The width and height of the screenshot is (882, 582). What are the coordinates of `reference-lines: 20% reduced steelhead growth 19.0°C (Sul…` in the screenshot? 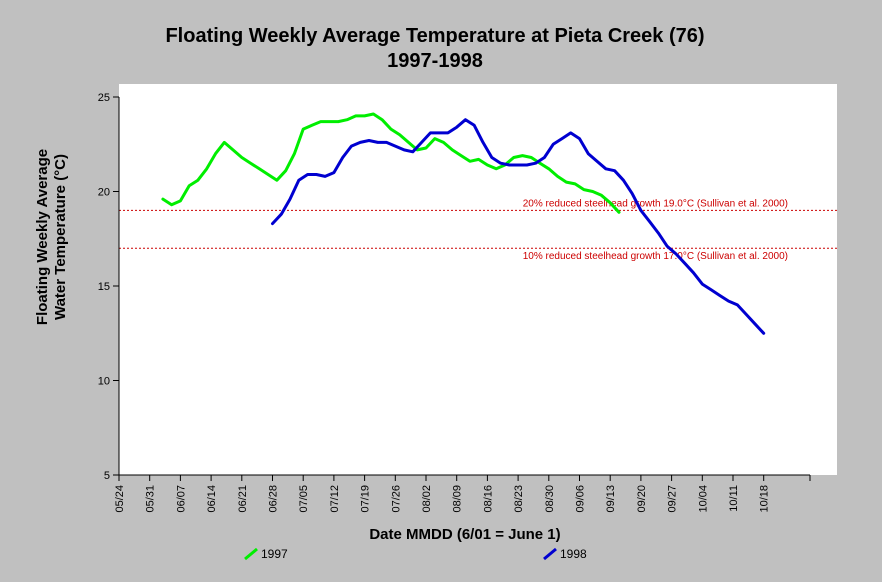 It's located at (478, 230).